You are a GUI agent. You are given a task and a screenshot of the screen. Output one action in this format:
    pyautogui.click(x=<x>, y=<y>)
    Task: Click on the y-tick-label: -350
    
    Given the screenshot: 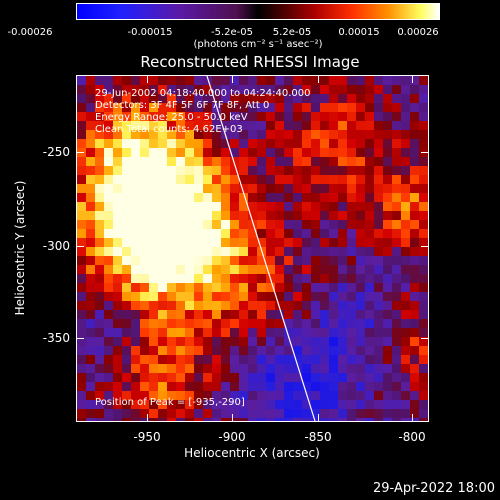 What is the action you would take?
    pyautogui.click(x=56, y=338)
    